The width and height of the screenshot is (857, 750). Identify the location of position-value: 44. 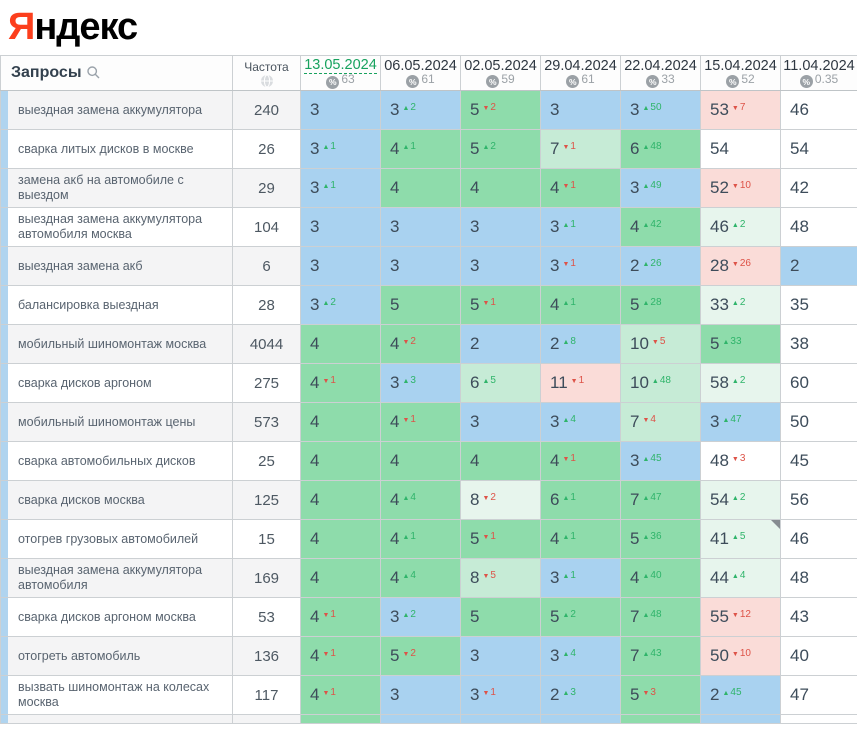
(719, 577).